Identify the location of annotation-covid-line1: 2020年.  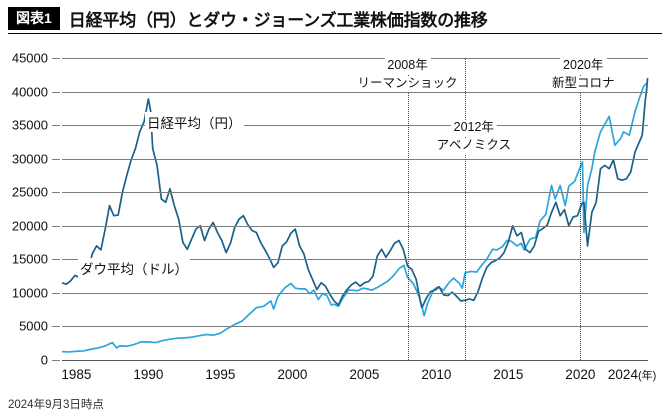
(583, 66).